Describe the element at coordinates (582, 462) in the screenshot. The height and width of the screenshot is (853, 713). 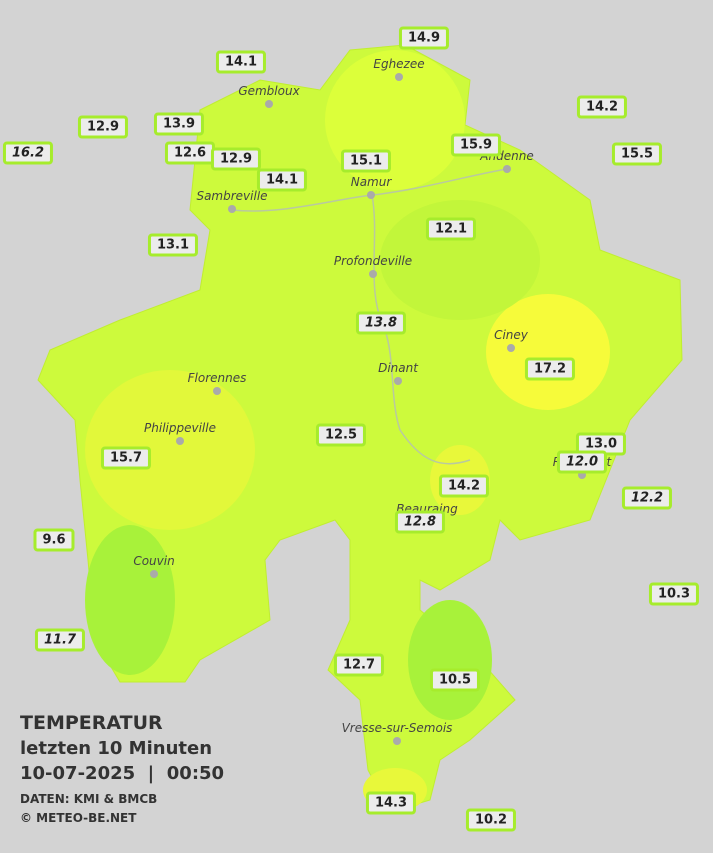
I see `station-value: 12.0` at that location.